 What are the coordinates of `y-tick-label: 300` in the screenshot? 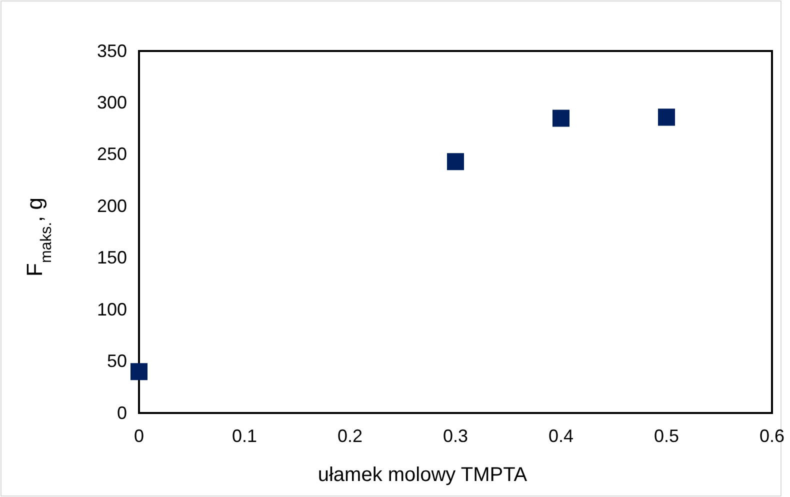 It's located at (111, 102).